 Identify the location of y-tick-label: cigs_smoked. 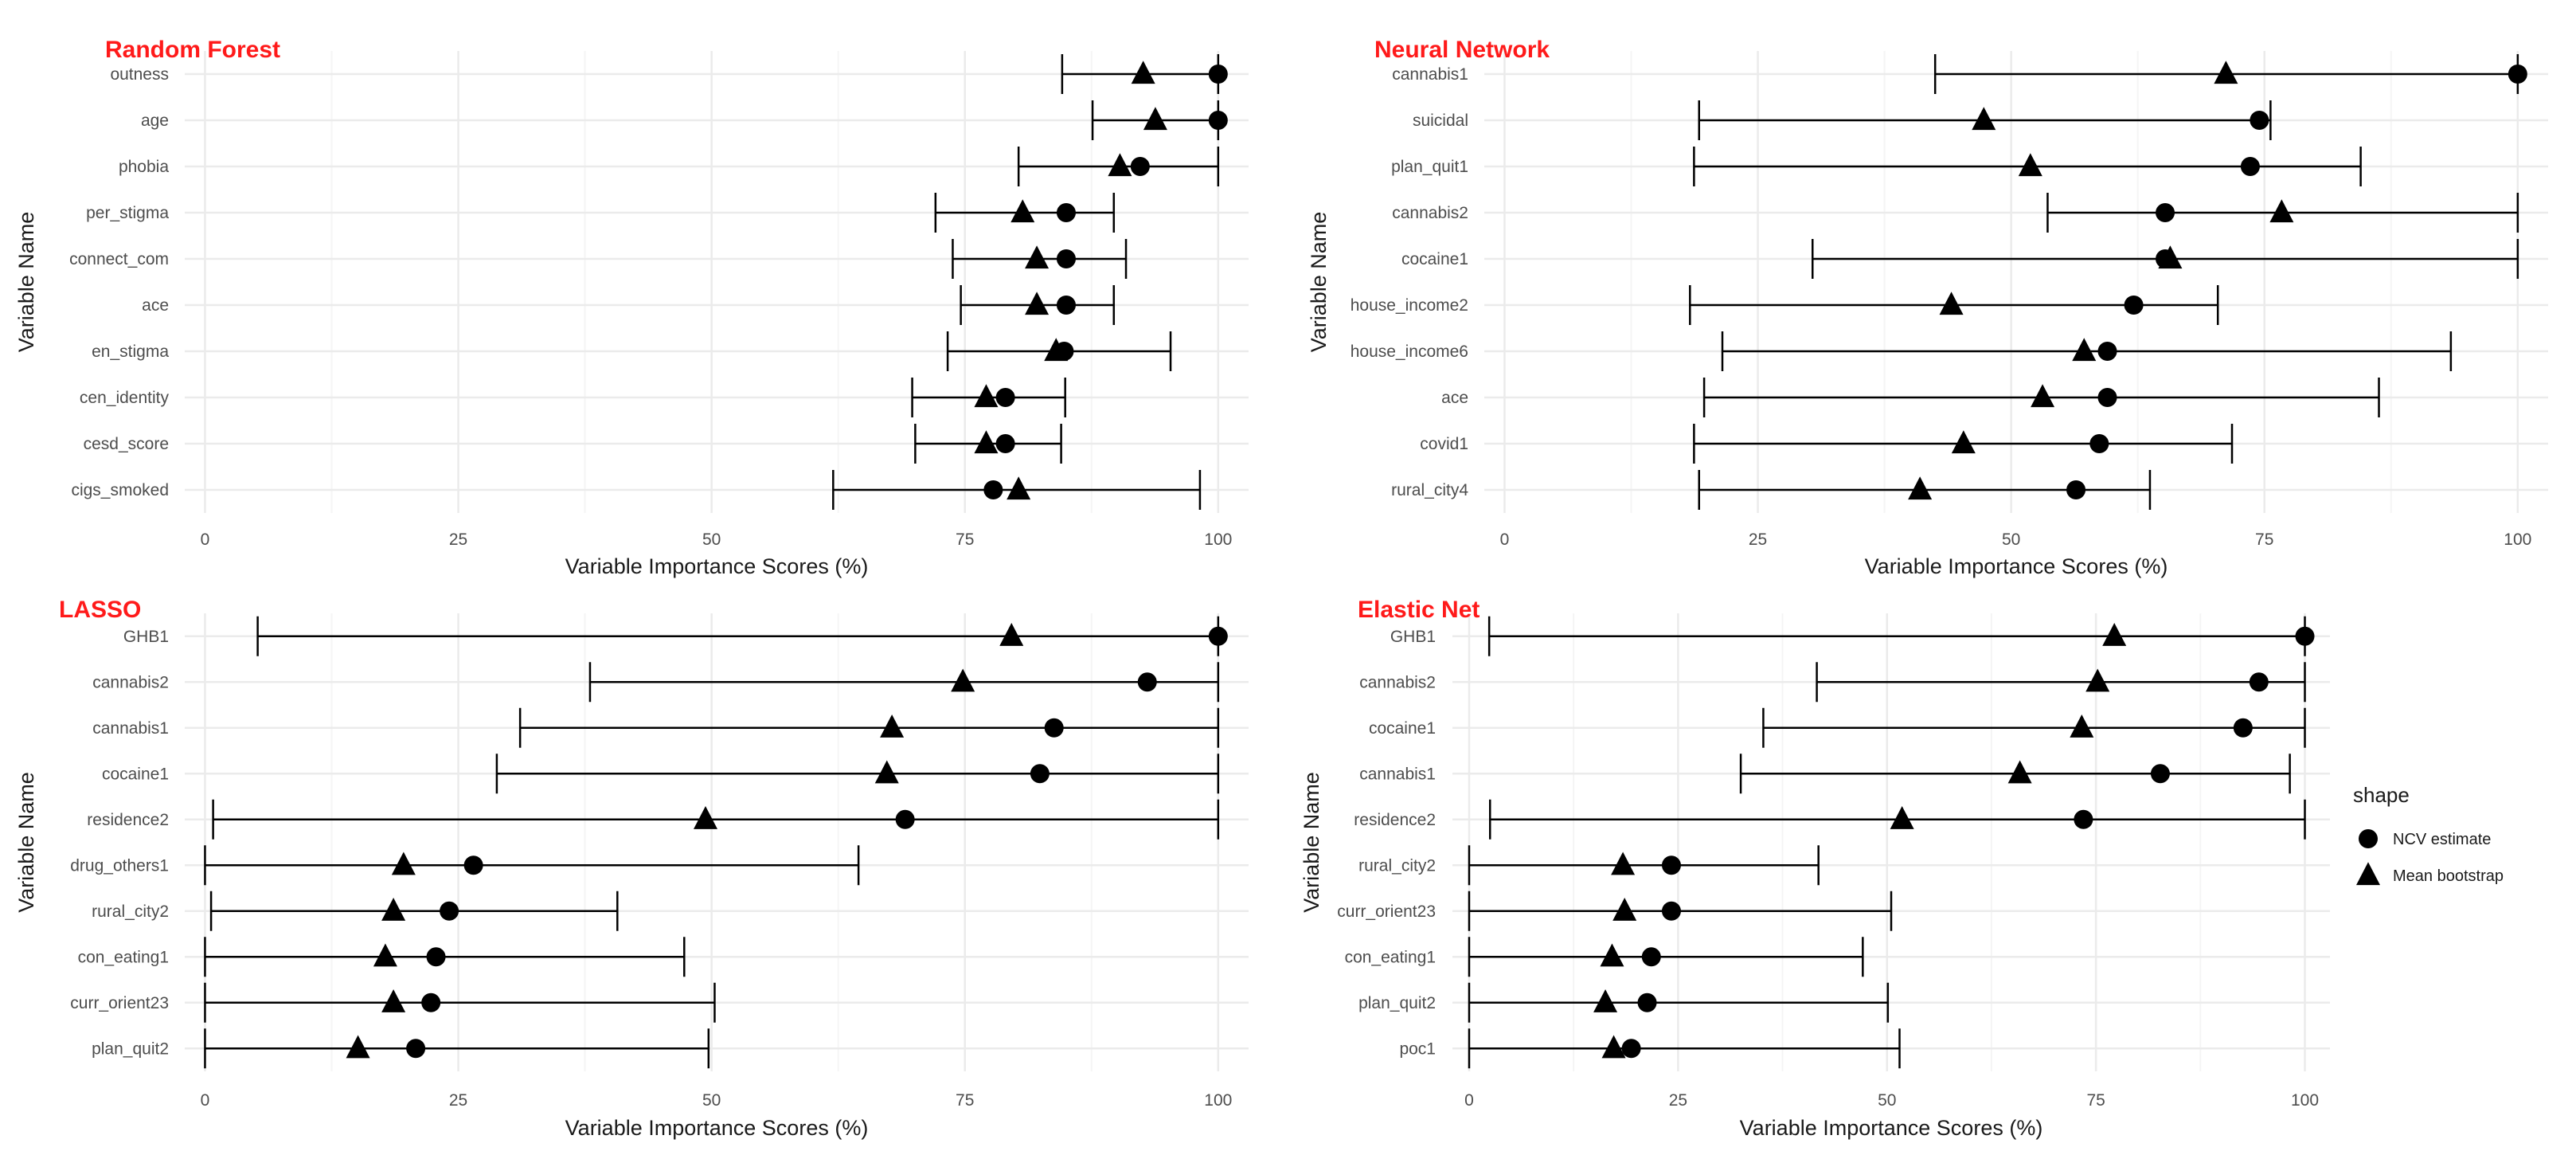
(120, 490).